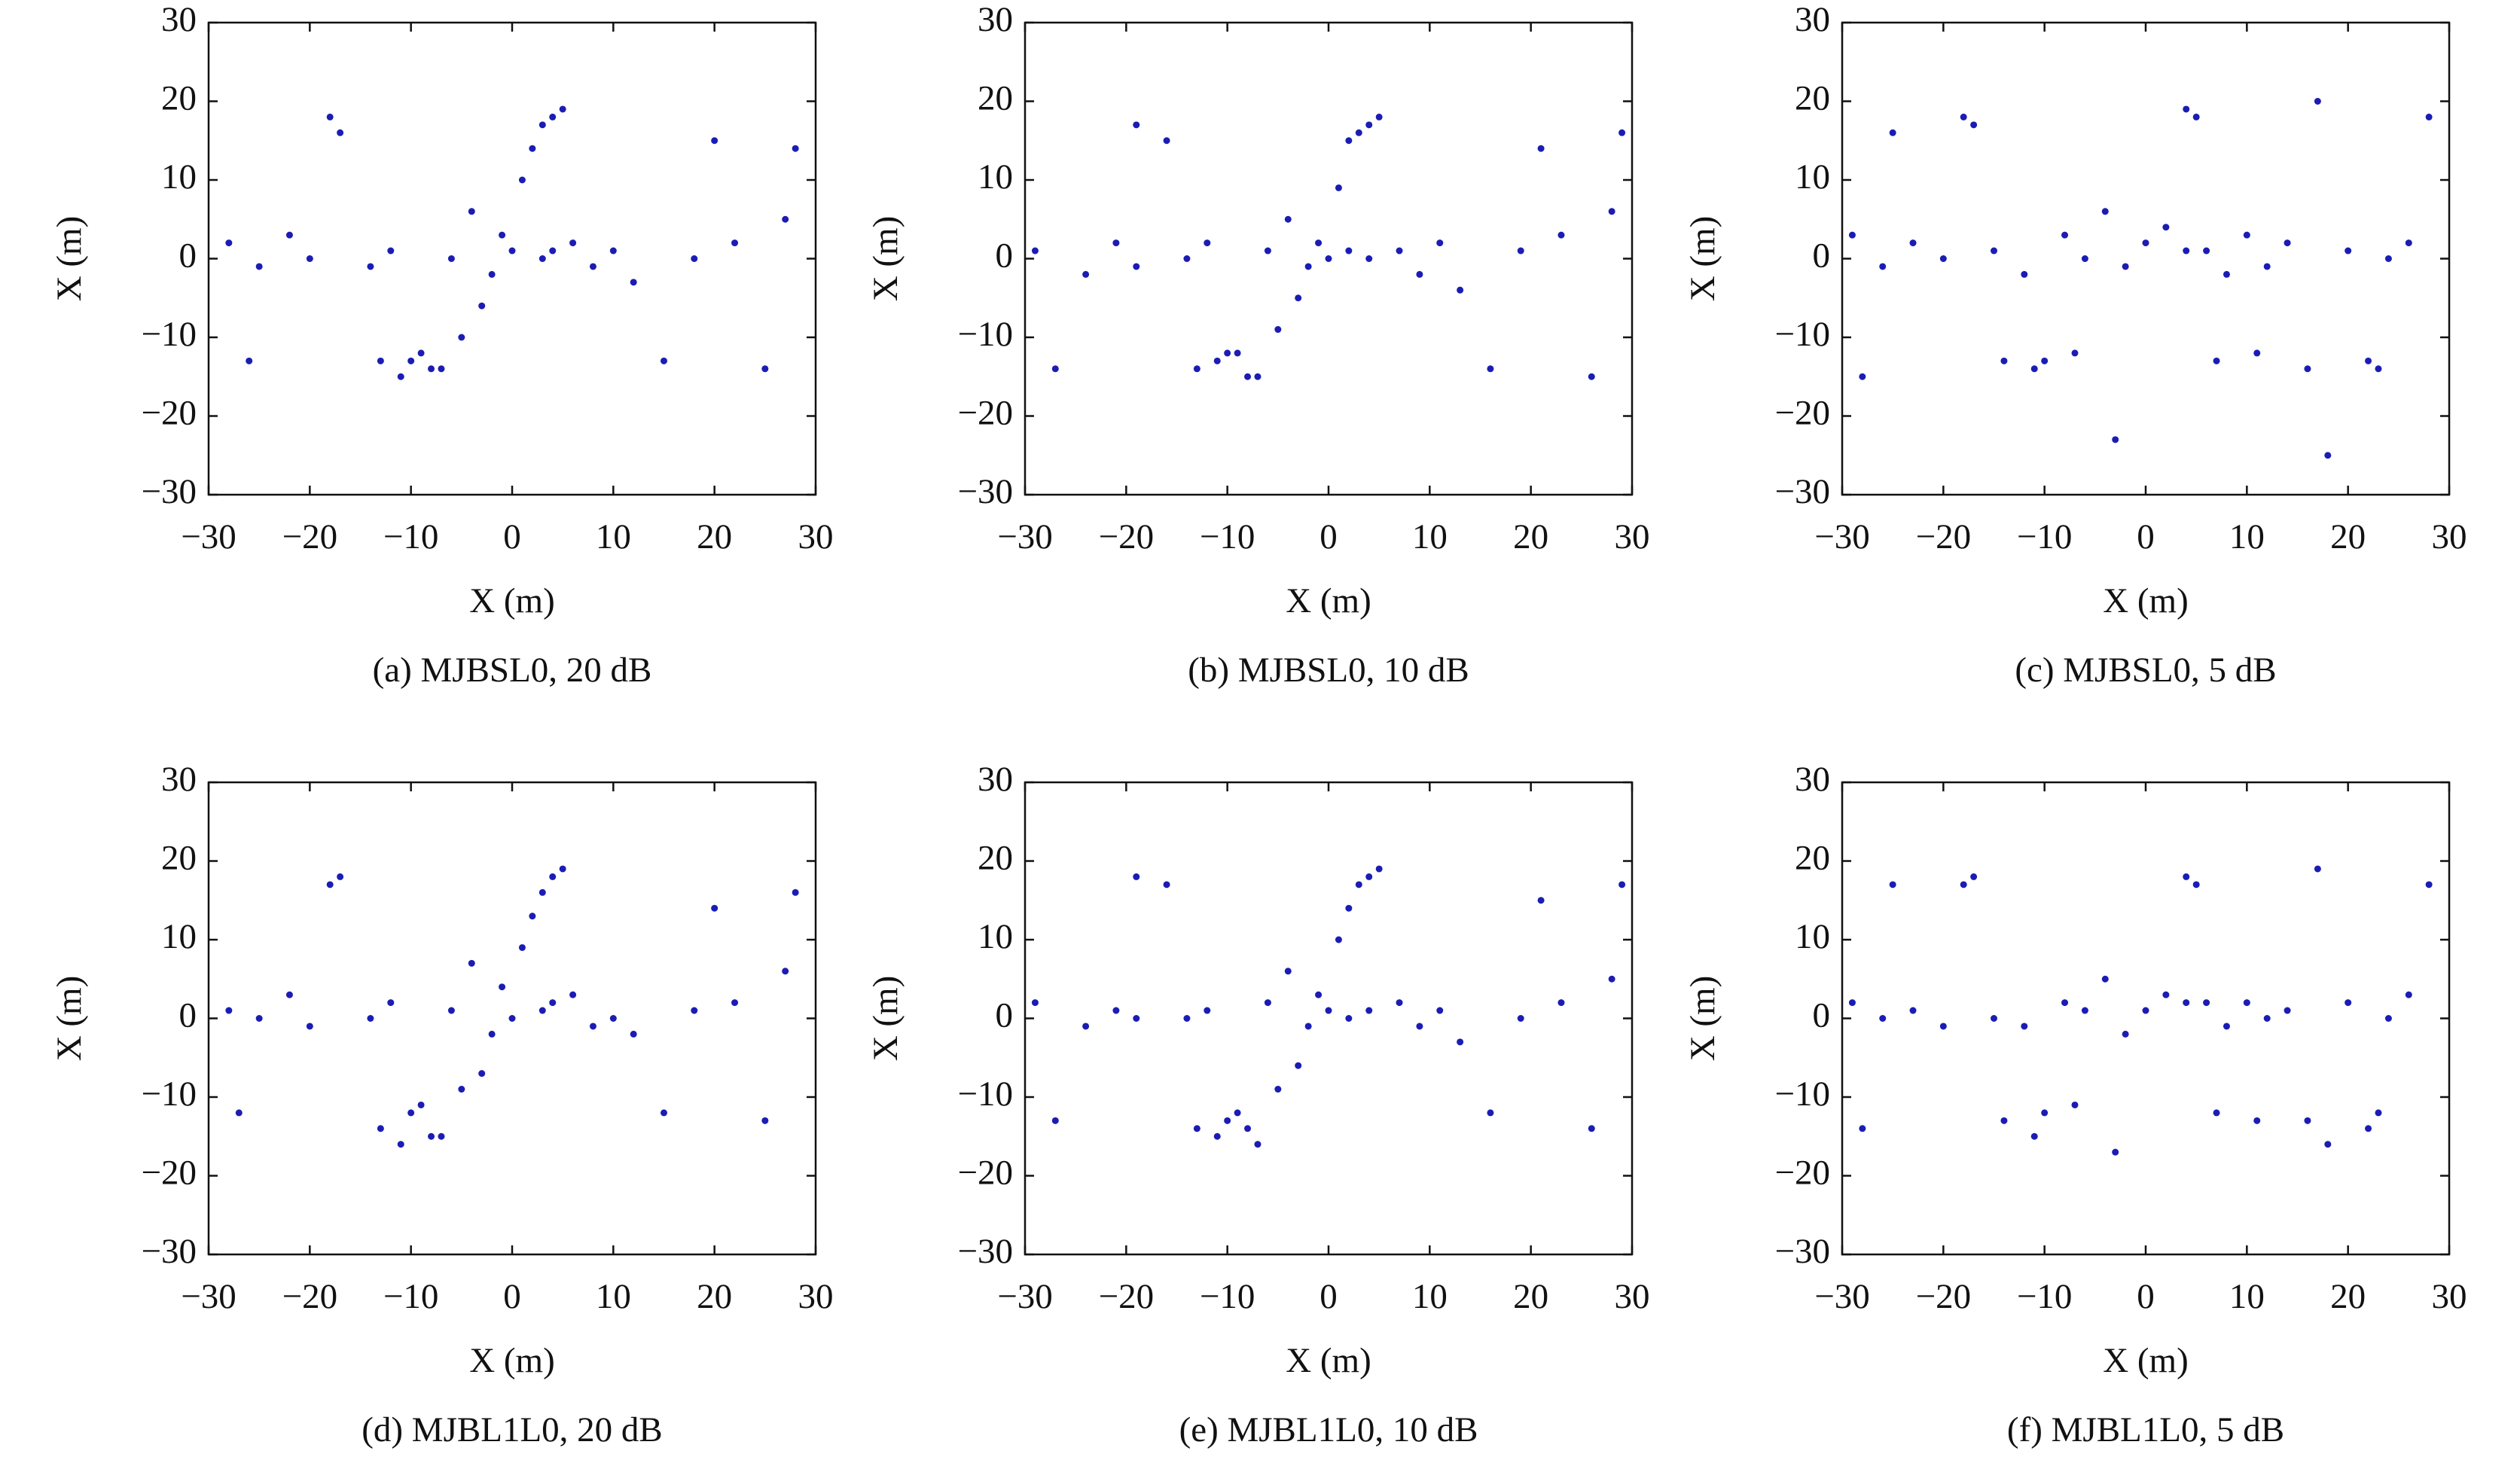  Describe the element at coordinates (1812, 98) in the screenshot. I see `y-tick-label: 20` at that location.